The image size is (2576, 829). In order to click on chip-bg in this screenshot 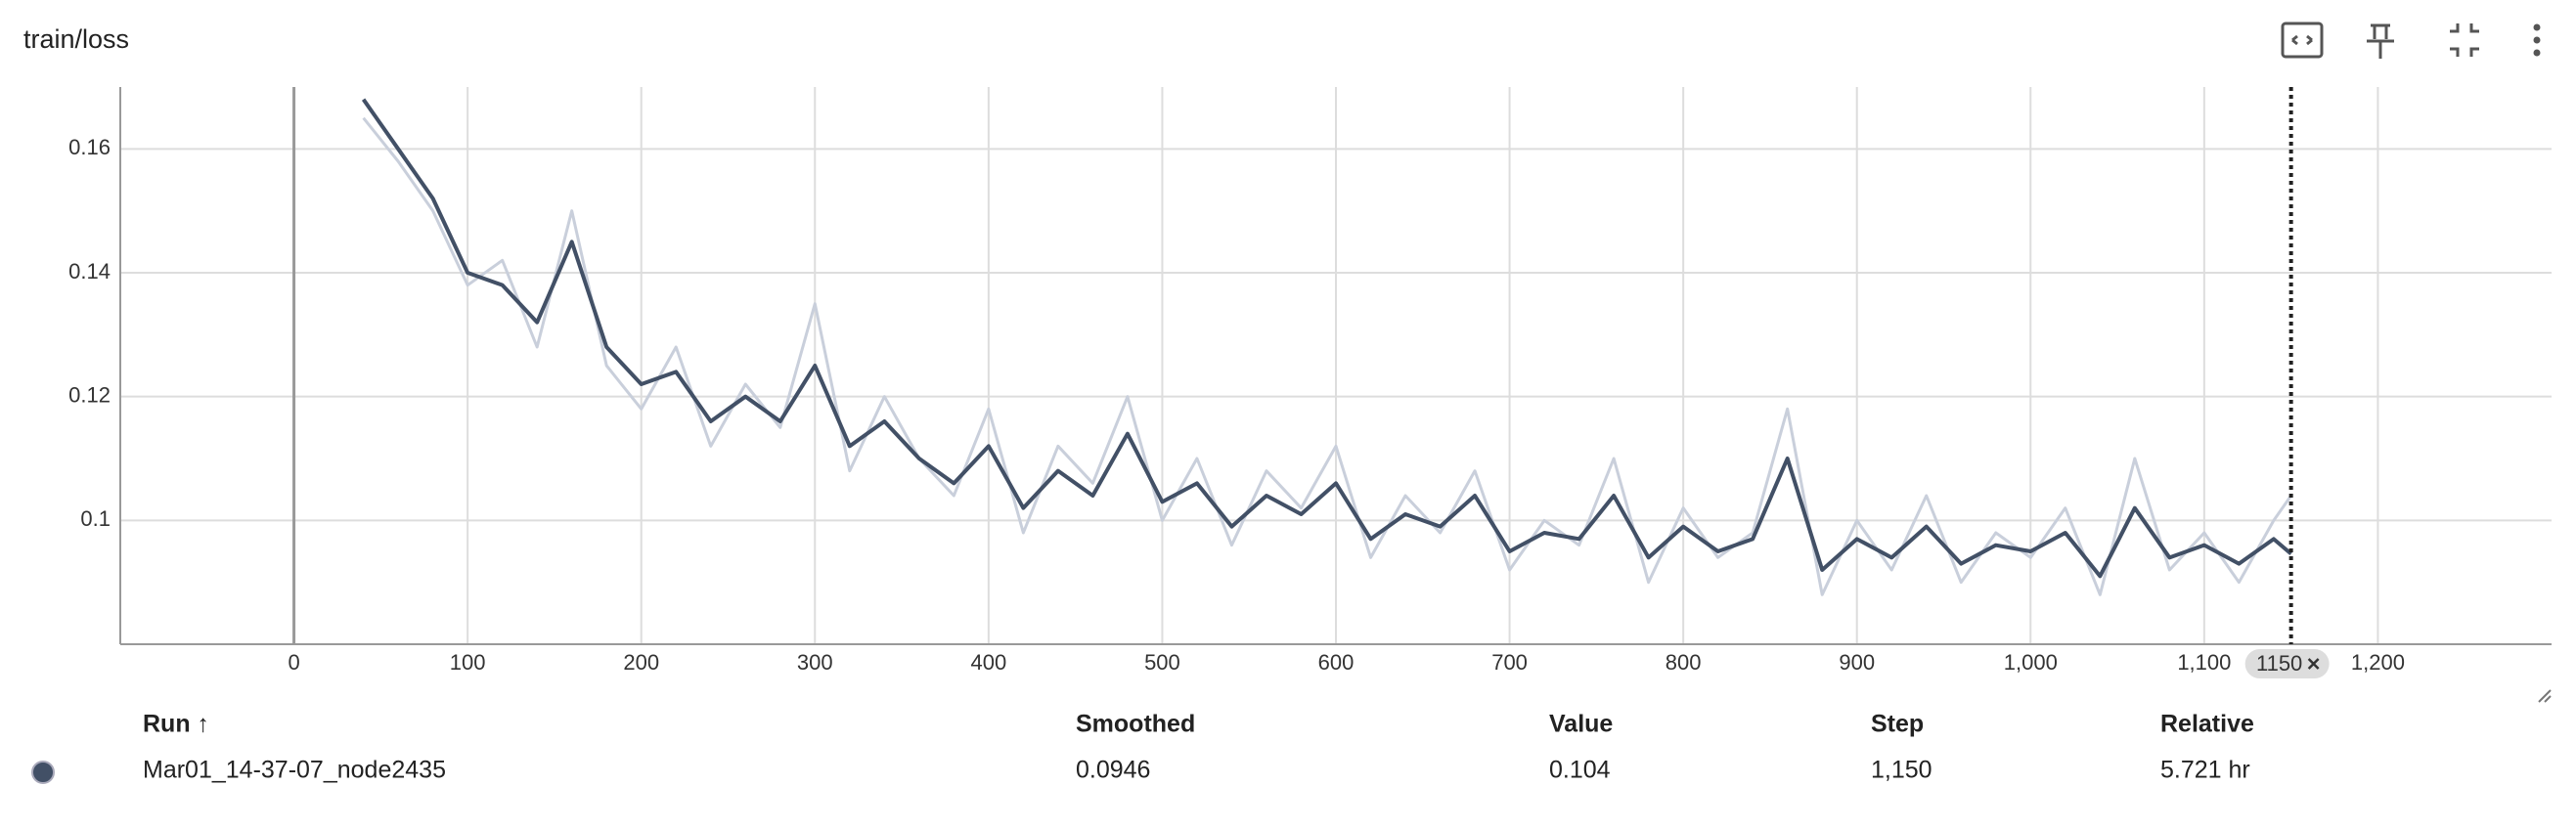, I will do `click(2287, 663)`.